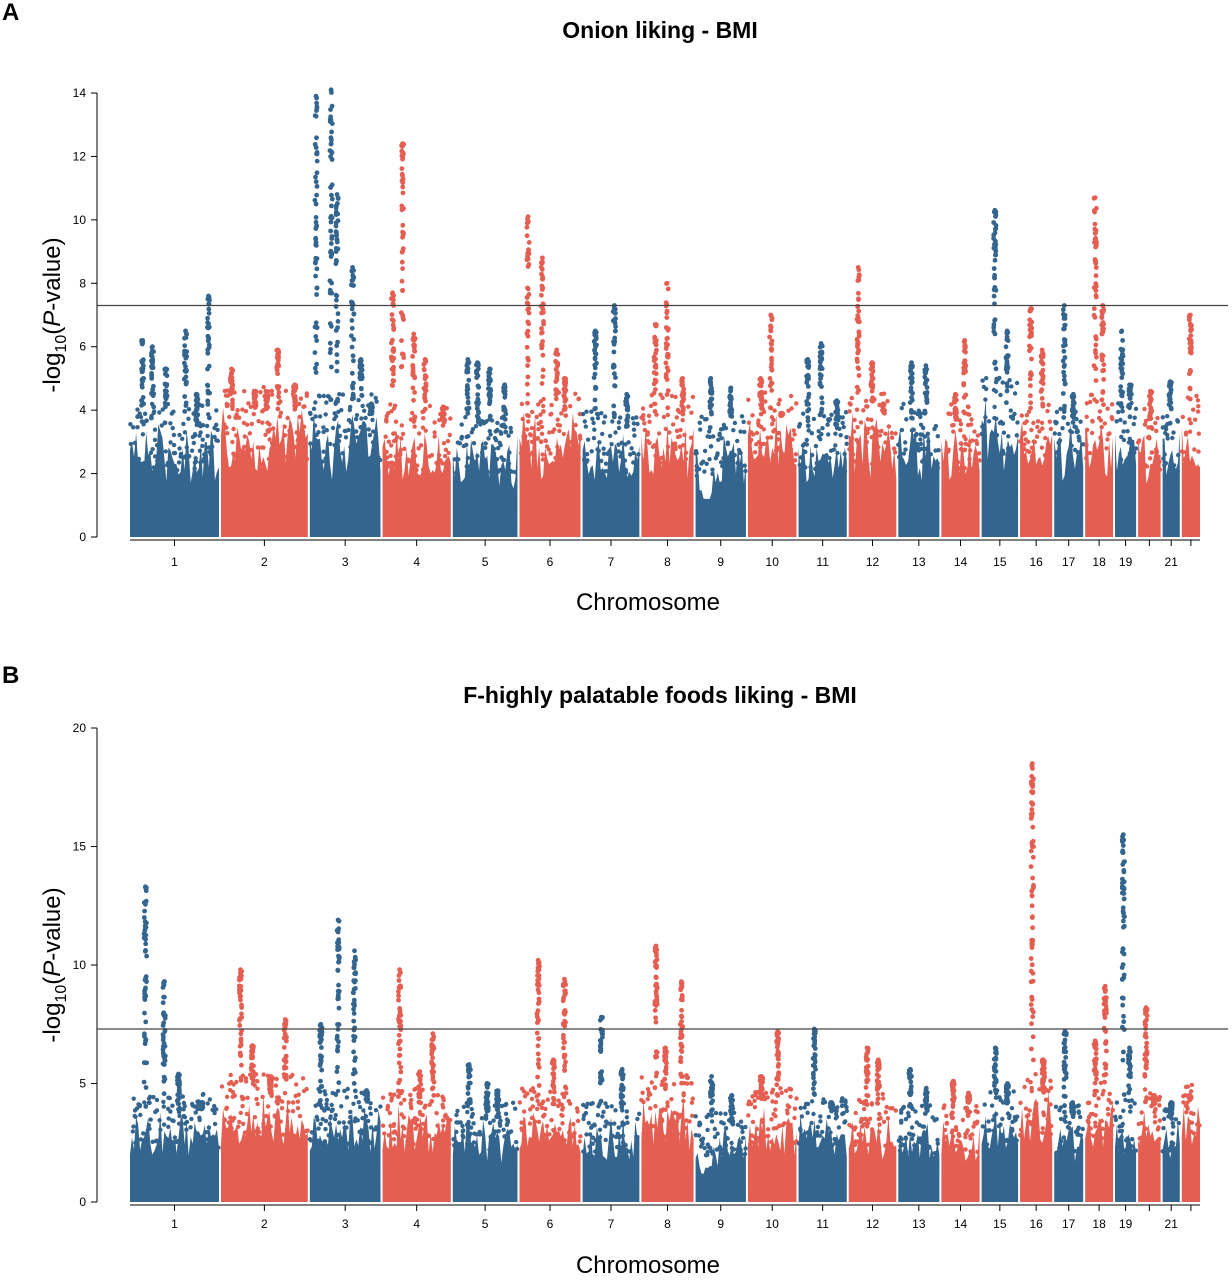  Describe the element at coordinates (611, 1108) in the screenshot. I see `chromosome-7-points` at that location.